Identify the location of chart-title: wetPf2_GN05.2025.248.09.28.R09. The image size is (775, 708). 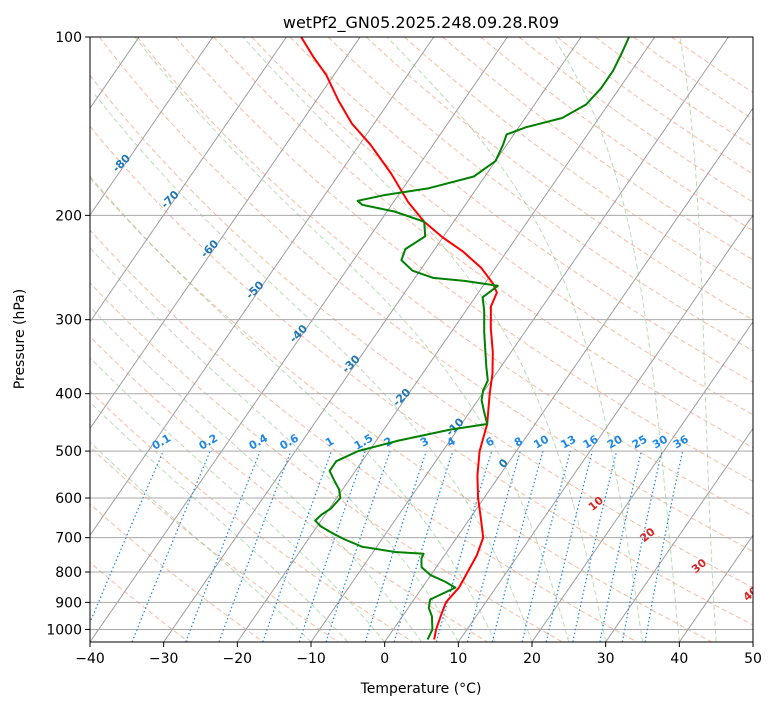
(421, 23).